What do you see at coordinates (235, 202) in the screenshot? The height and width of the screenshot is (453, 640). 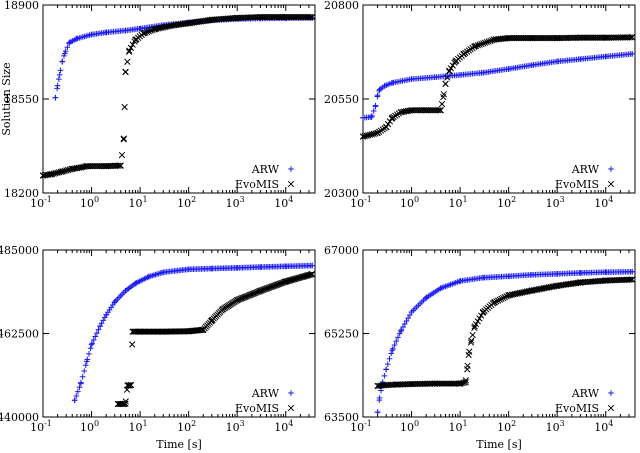 I see `x-tick-label: 10³` at bounding box center [235, 202].